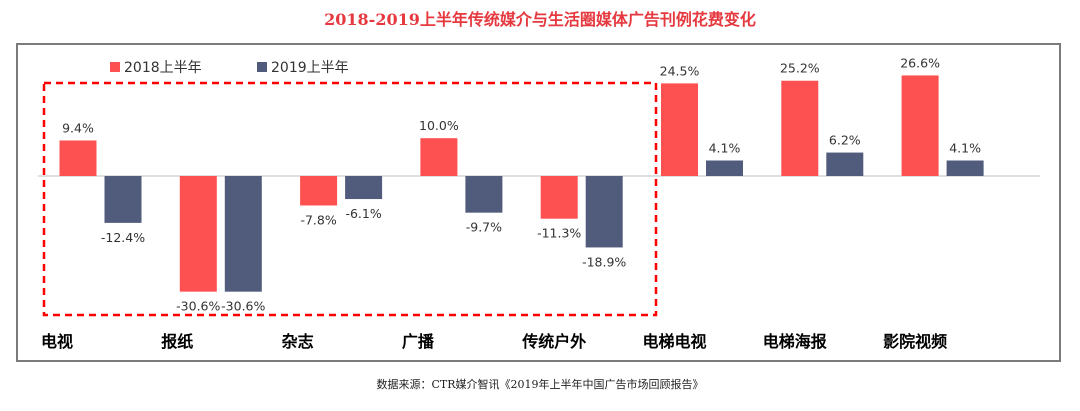 The width and height of the screenshot is (1080, 411). What do you see at coordinates (123, 237) in the screenshot?
I see `data-label: -12.4%` at bounding box center [123, 237].